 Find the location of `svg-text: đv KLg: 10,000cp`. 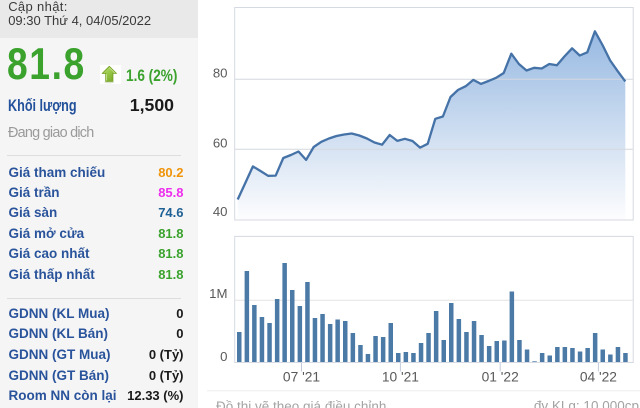

svg-text: đv KLg: 10,000cp is located at coordinates (586, 403).